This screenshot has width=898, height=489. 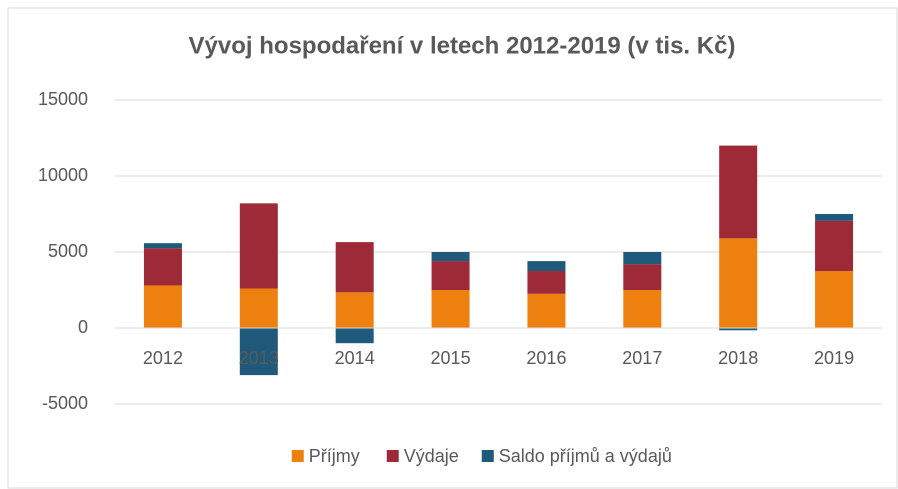 I want to click on y-tick-label: 15000, so click(x=63, y=99).